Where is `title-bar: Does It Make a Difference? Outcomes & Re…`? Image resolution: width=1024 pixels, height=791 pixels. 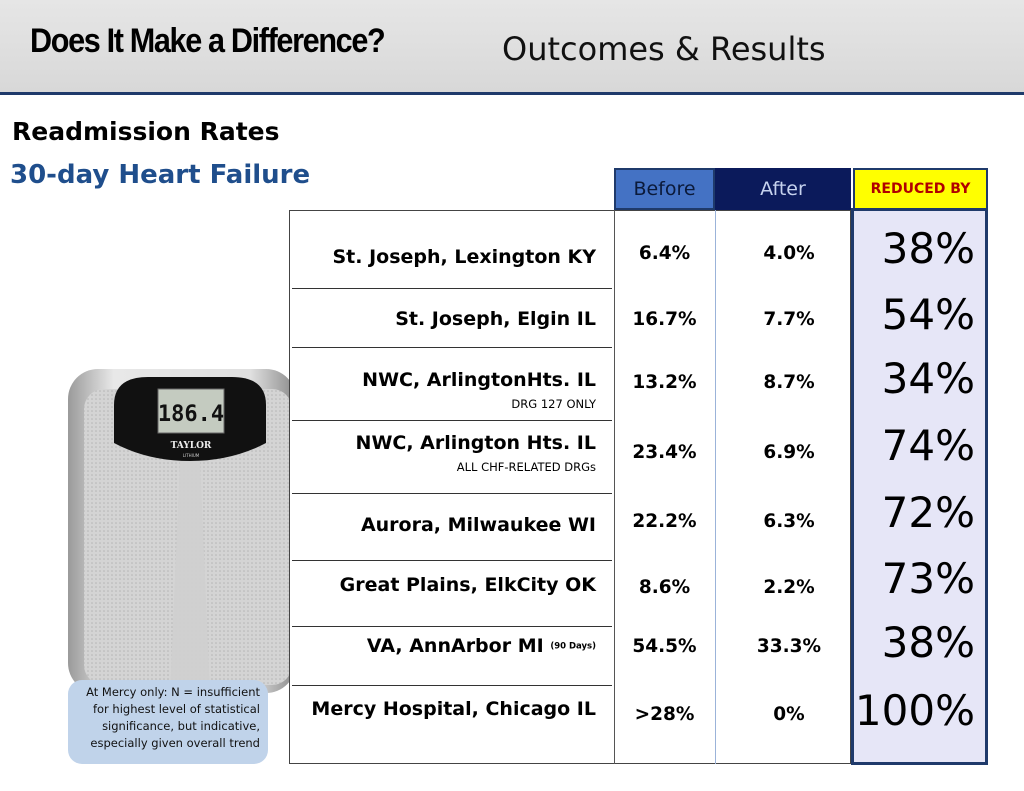 title-bar: Does It Make a Difference? Outcomes & Re… is located at coordinates (512, 47).